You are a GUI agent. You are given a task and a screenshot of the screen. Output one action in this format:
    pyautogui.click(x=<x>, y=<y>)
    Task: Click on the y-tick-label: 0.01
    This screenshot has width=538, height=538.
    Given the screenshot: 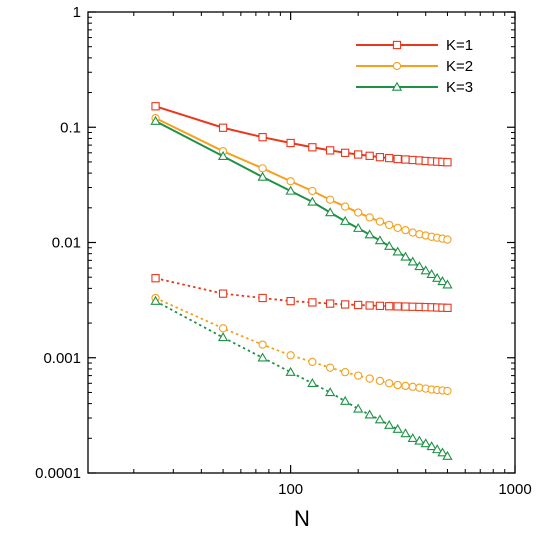 What is the action you would take?
    pyautogui.click(x=66, y=243)
    